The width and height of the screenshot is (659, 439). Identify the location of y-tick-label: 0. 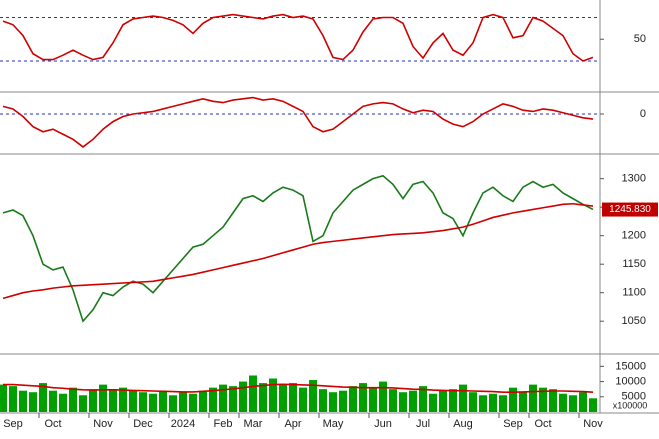
(643, 114).